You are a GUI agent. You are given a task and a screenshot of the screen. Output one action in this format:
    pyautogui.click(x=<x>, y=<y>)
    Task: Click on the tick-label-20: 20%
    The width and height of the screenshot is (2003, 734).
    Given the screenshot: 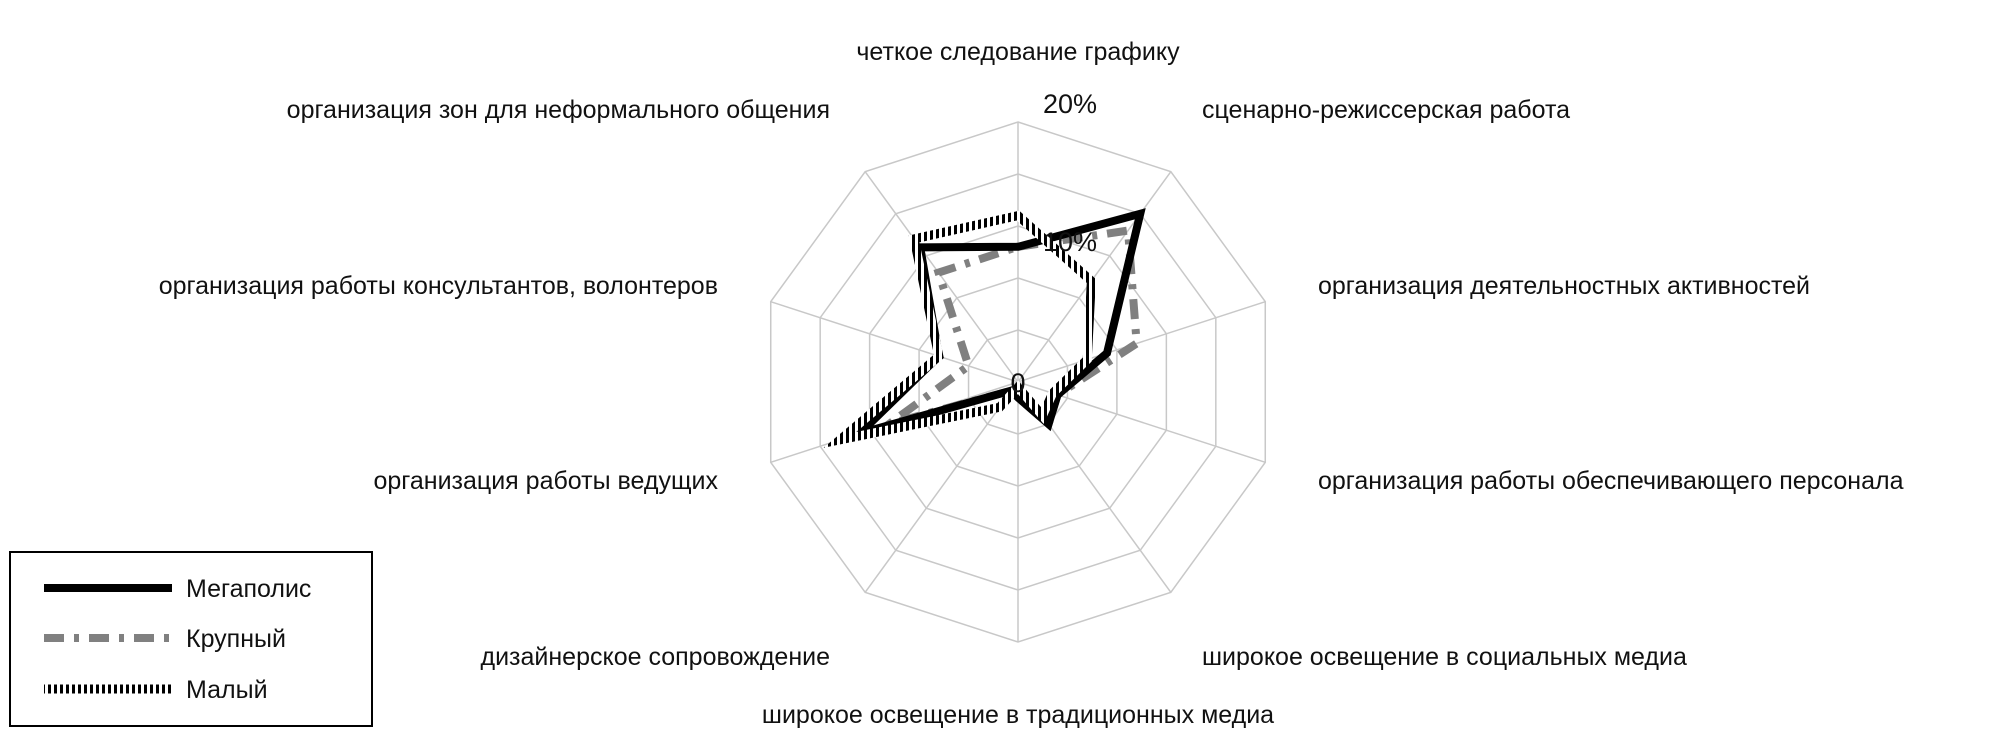 What is the action you would take?
    pyautogui.click(x=1070, y=104)
    